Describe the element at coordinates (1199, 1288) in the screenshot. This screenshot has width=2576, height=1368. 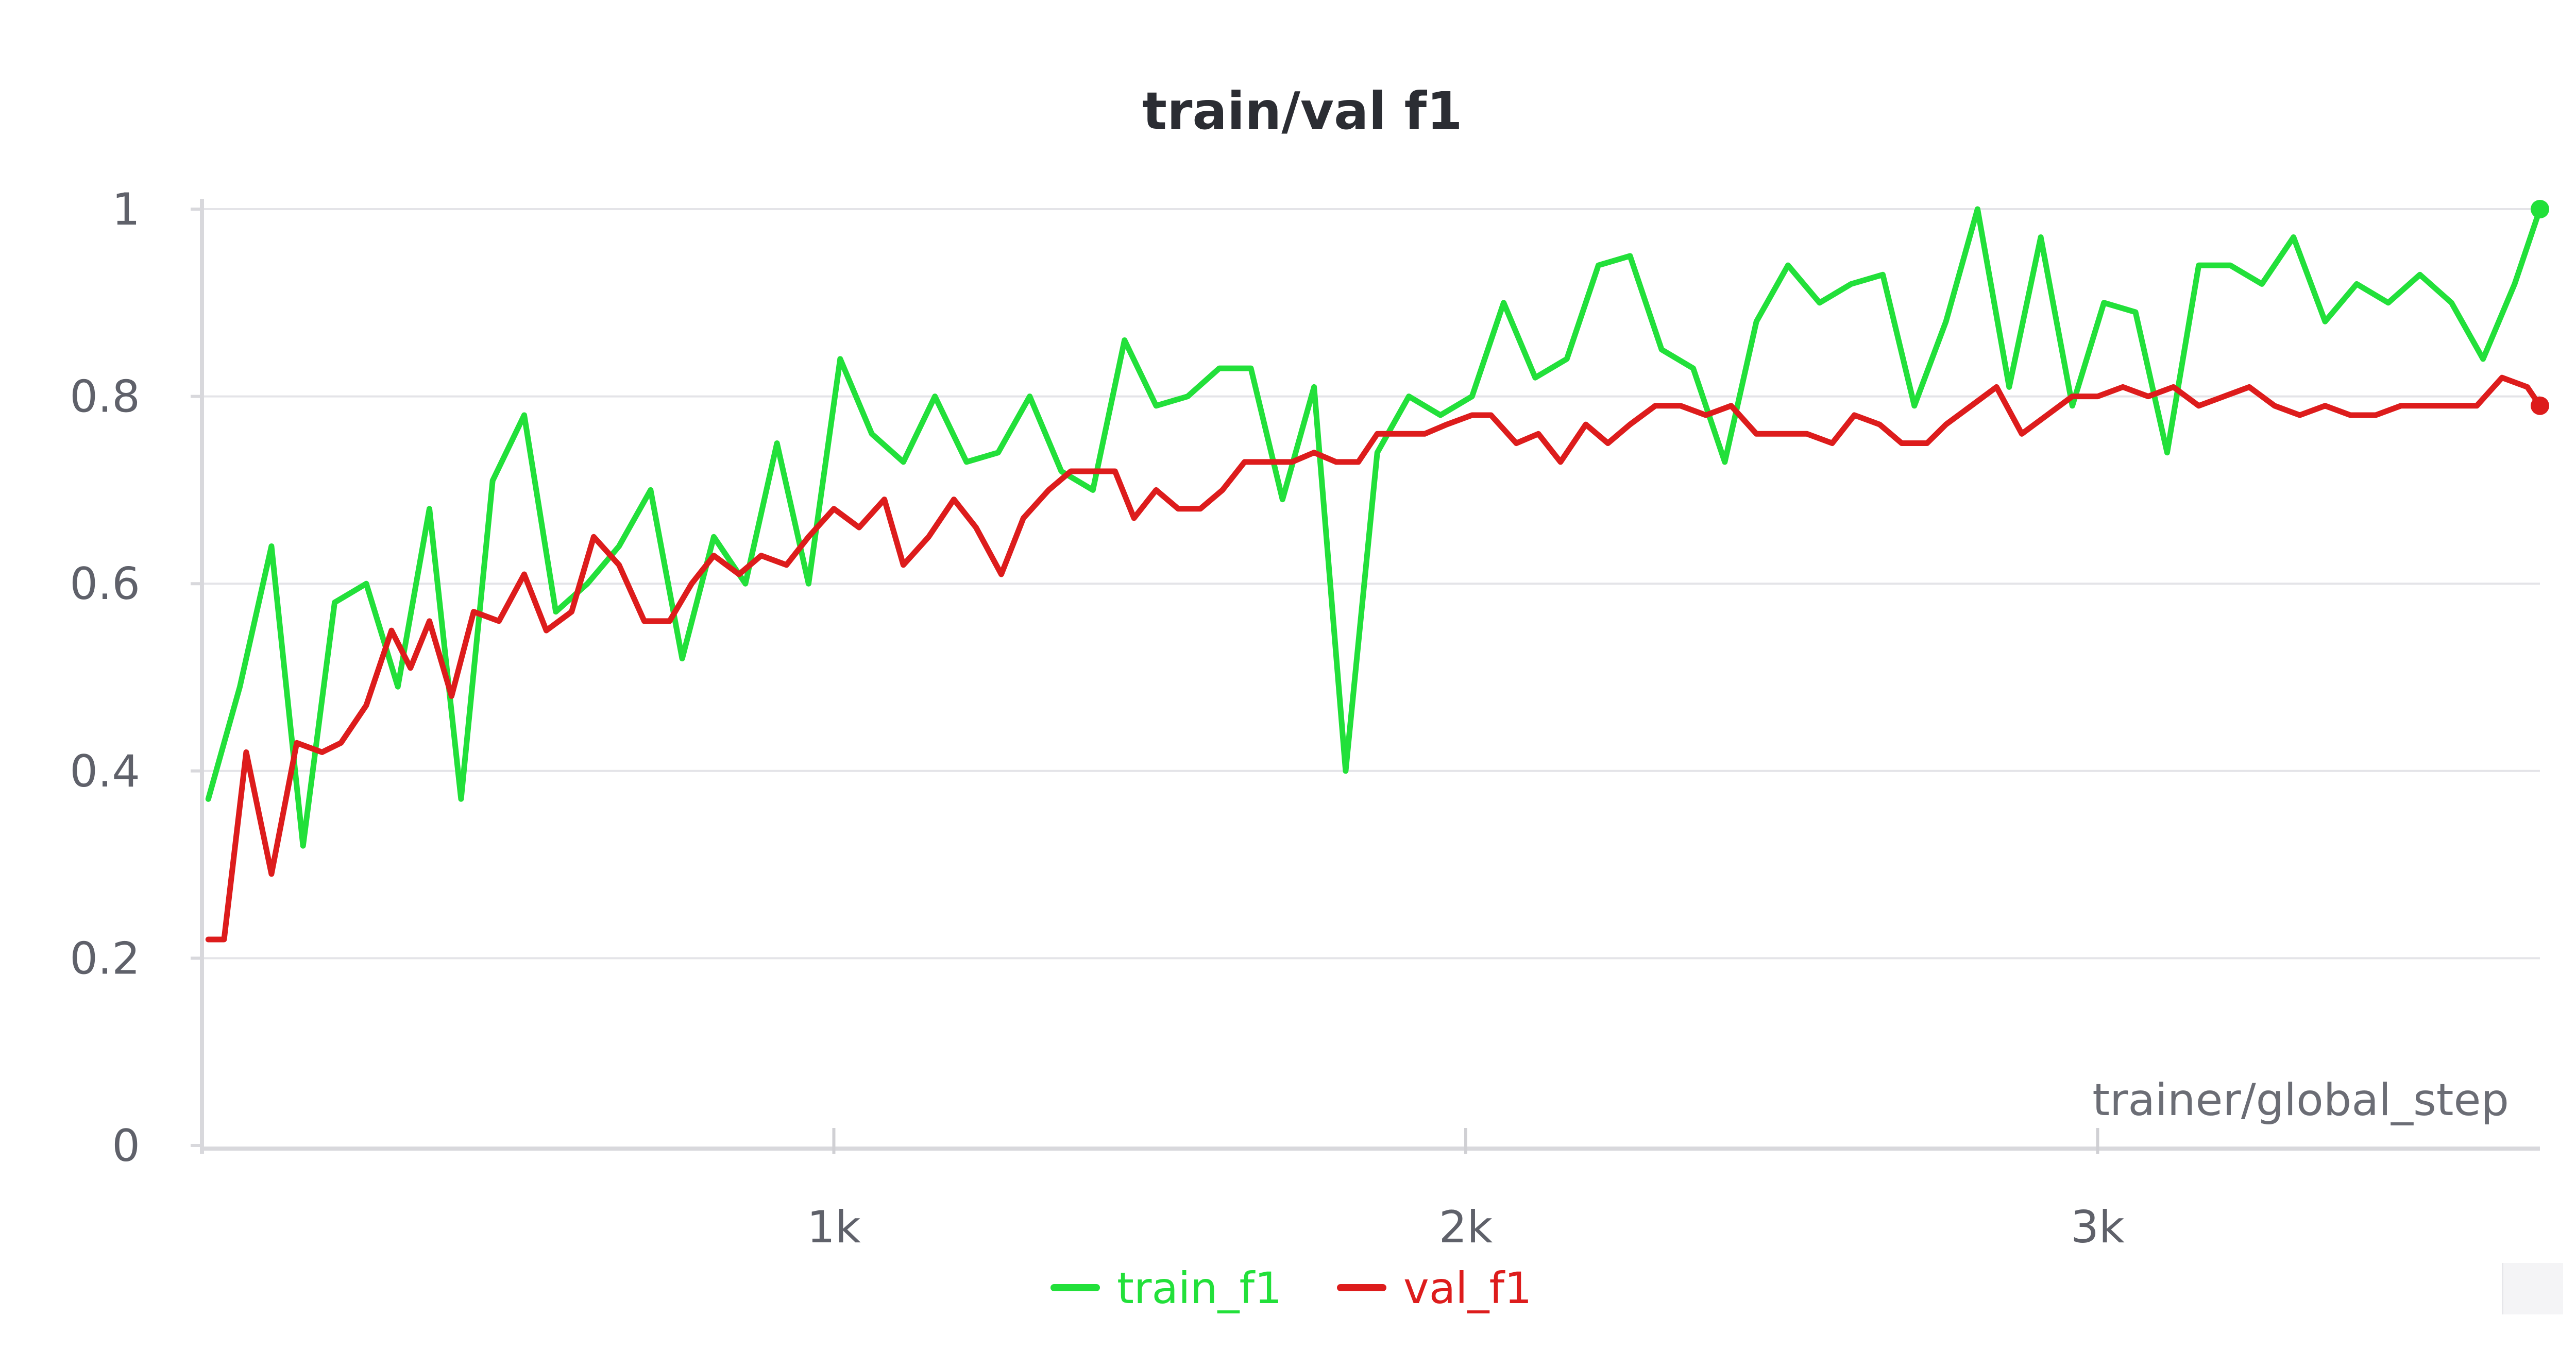
I see `legend-label-train_f1: train_f1` at that location.